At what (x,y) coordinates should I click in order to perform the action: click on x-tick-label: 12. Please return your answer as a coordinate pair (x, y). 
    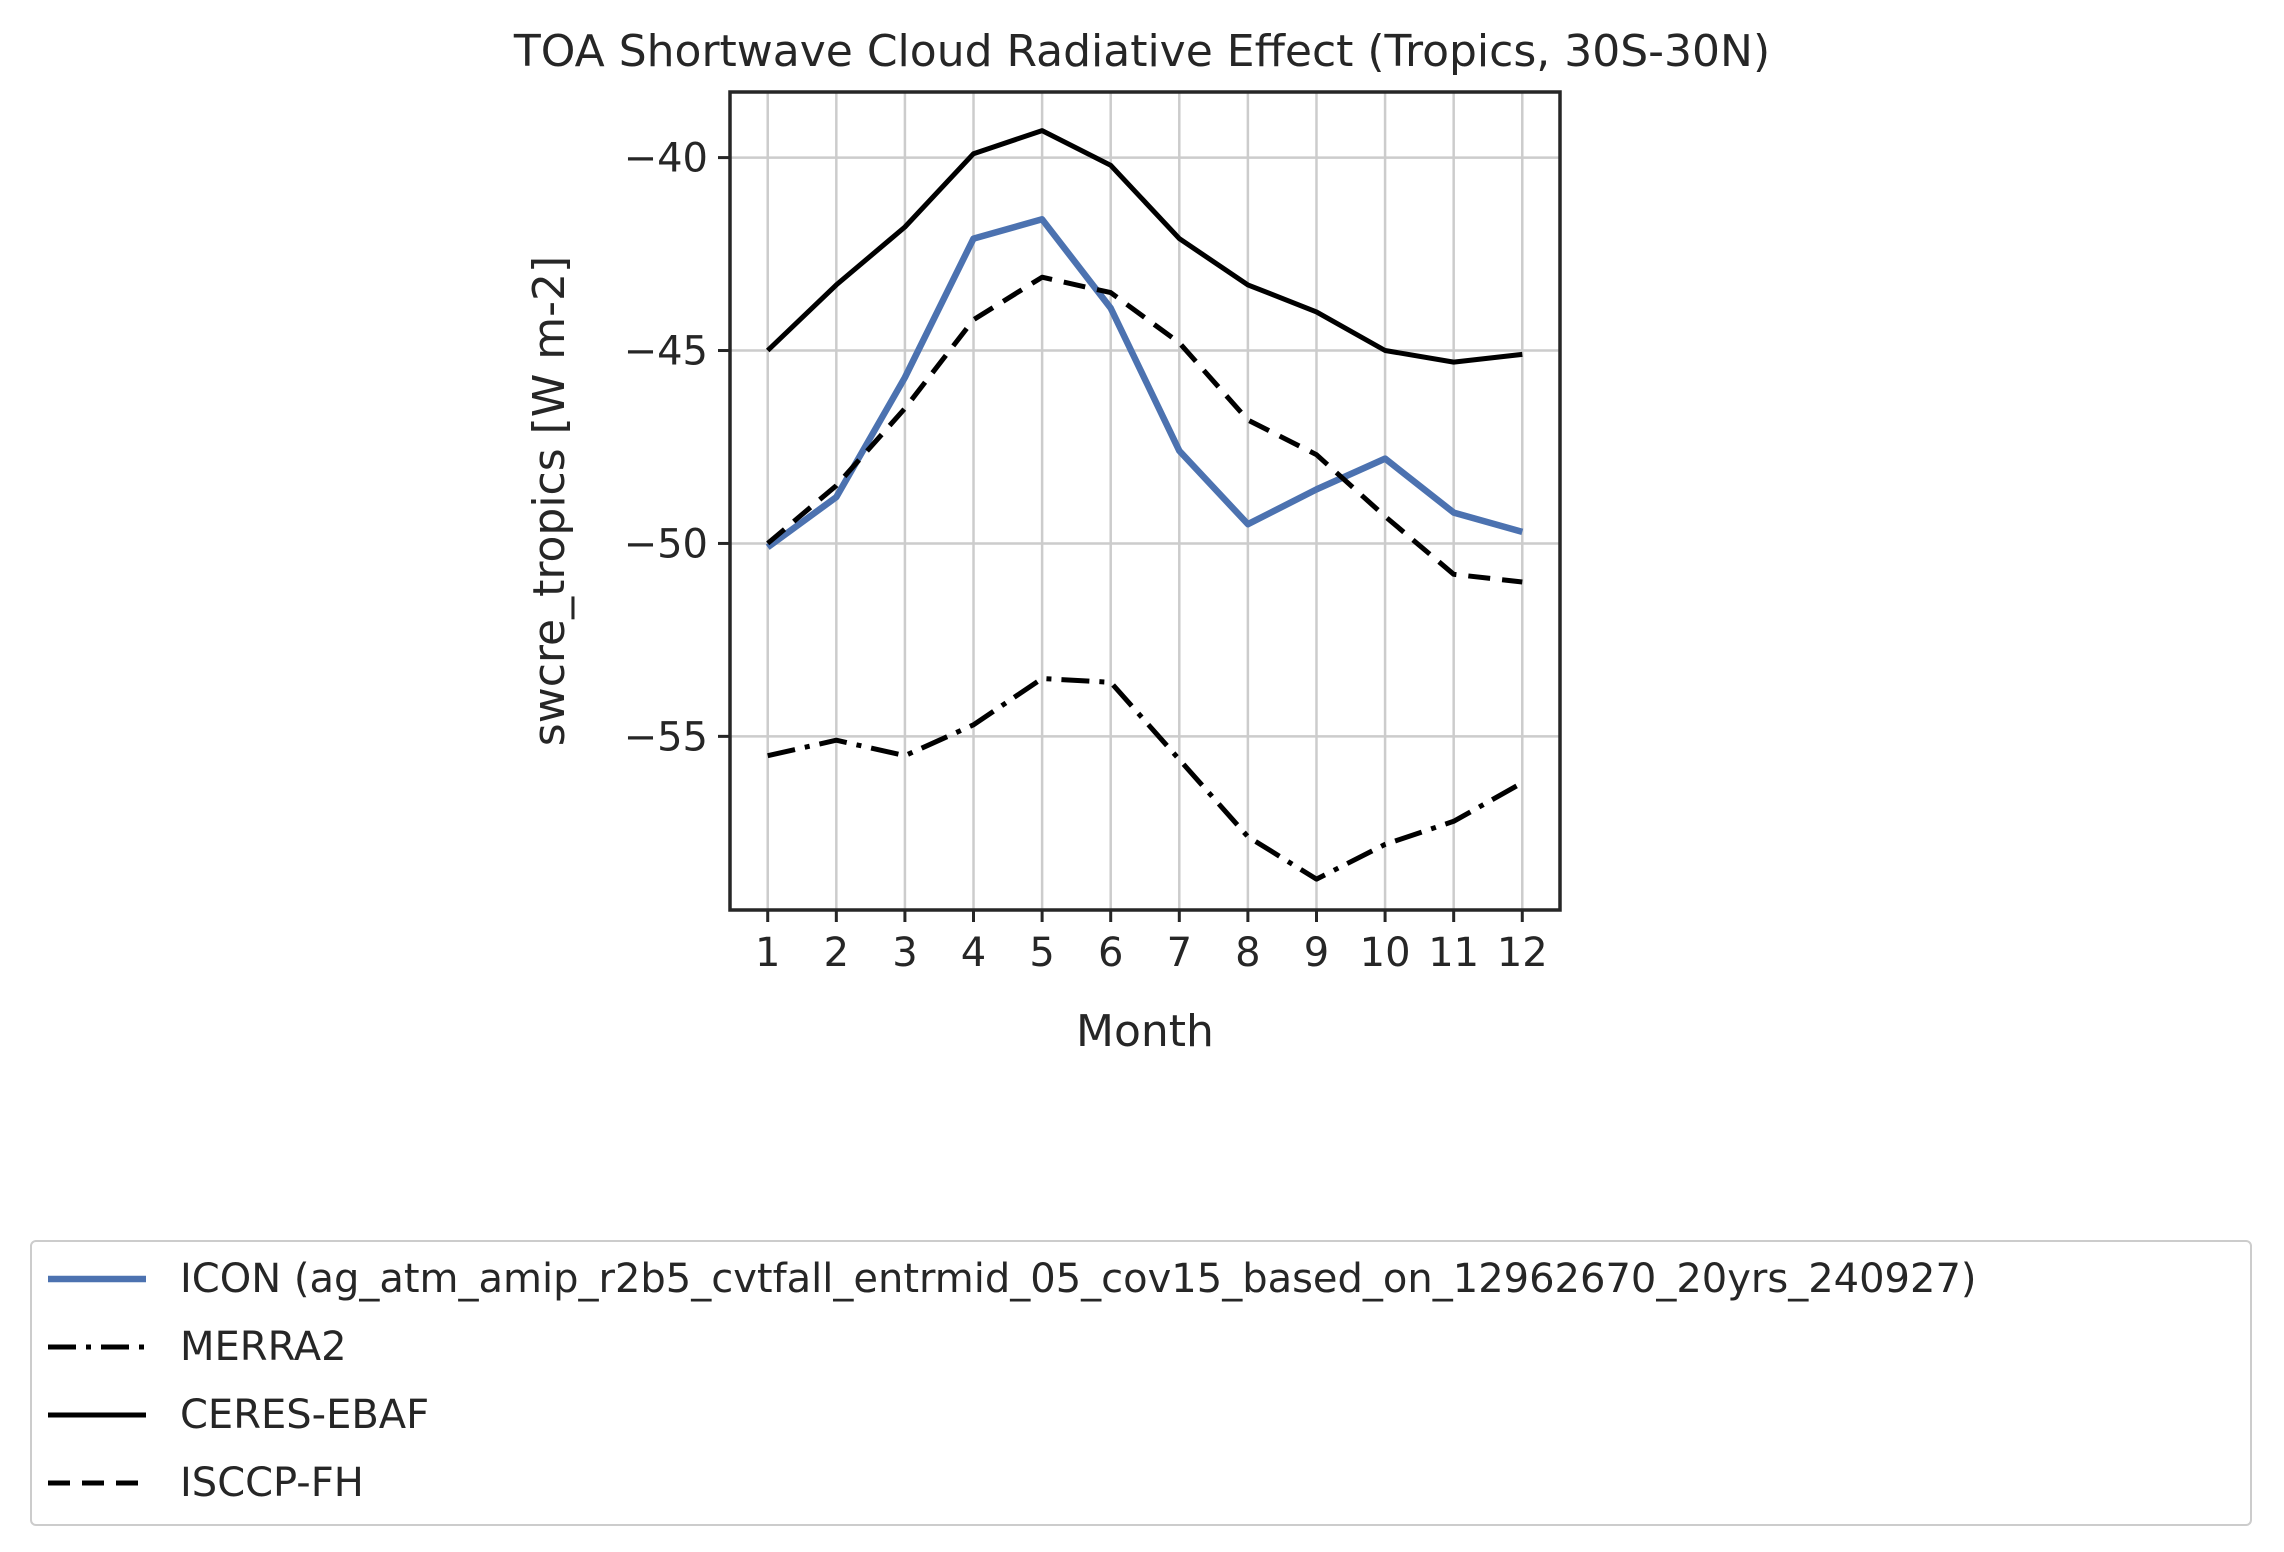
    Looking at the image, I should click on (1522, 953).